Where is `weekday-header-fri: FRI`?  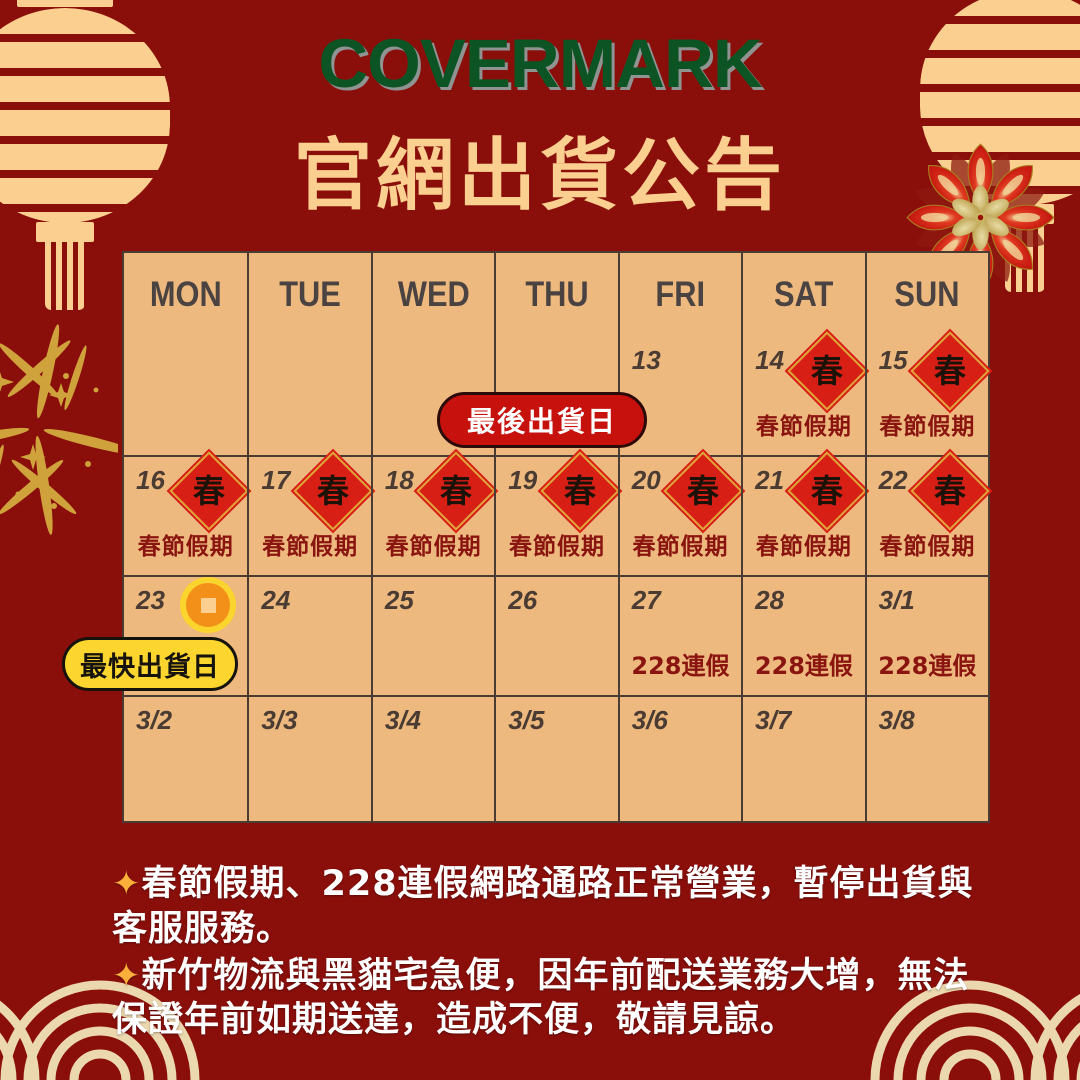 weekday-header-fri: FRI is located at coordinates (679, 295).